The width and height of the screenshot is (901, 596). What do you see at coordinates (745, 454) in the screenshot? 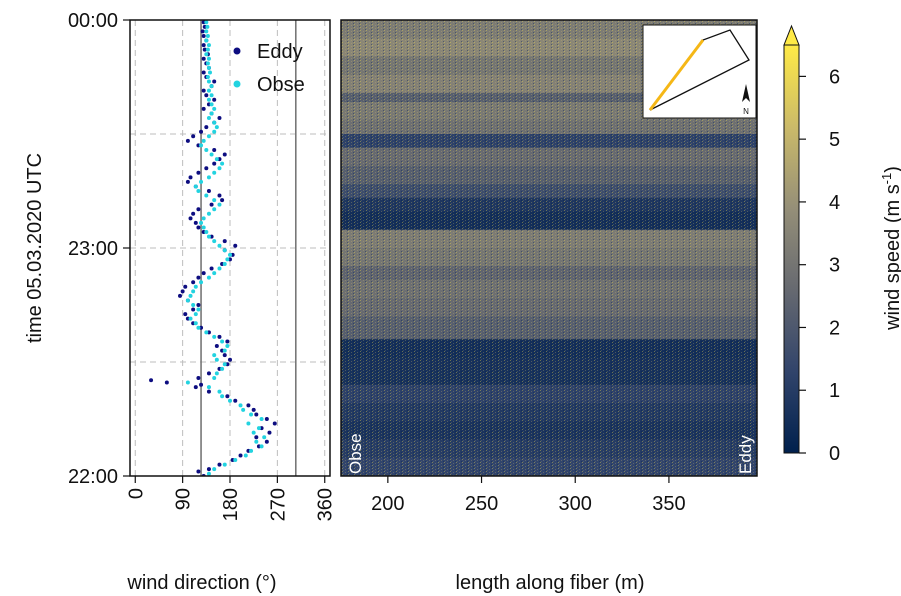
I see `fiber-end-label-eddy: Eddy` at bounding box center [745, 454].